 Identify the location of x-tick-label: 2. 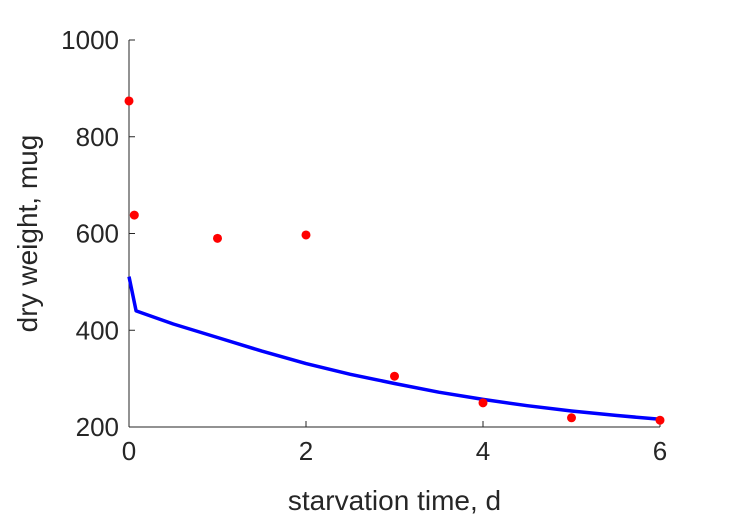
(306, 451).